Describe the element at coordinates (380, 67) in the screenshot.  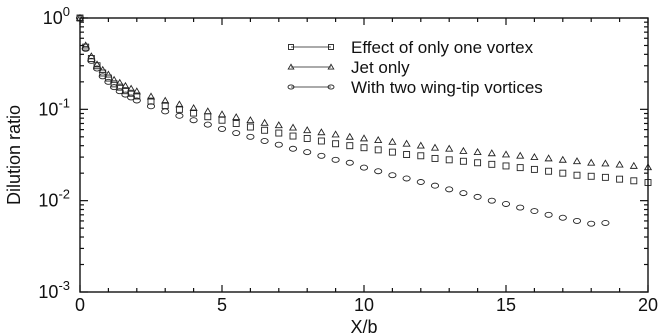
I see `legend-label: Jet only` at that location.